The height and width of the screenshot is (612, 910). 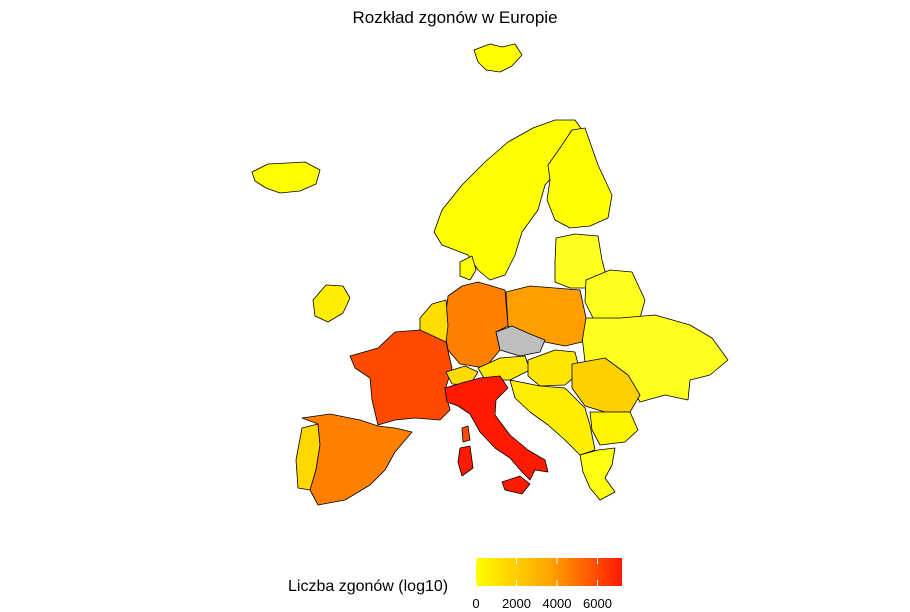 What do you see at coordinates (286, 177) in the screenshot?
I see `region-iceland` at bounding box center [286, 177].